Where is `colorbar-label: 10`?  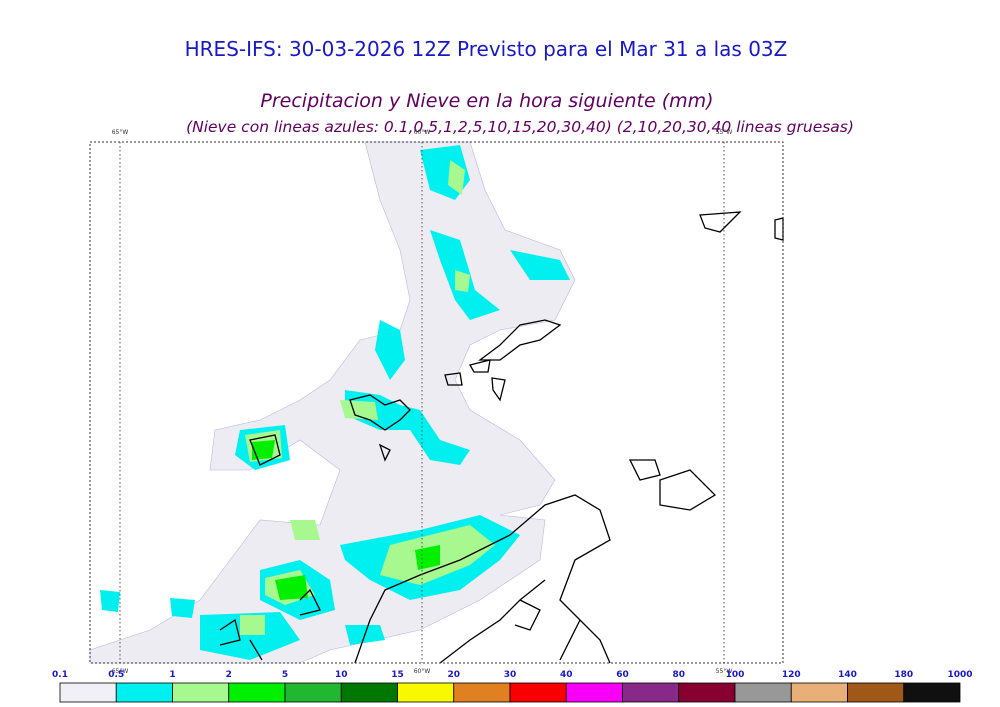 colorbar-label: 10 is located at coordinates (341, 675).